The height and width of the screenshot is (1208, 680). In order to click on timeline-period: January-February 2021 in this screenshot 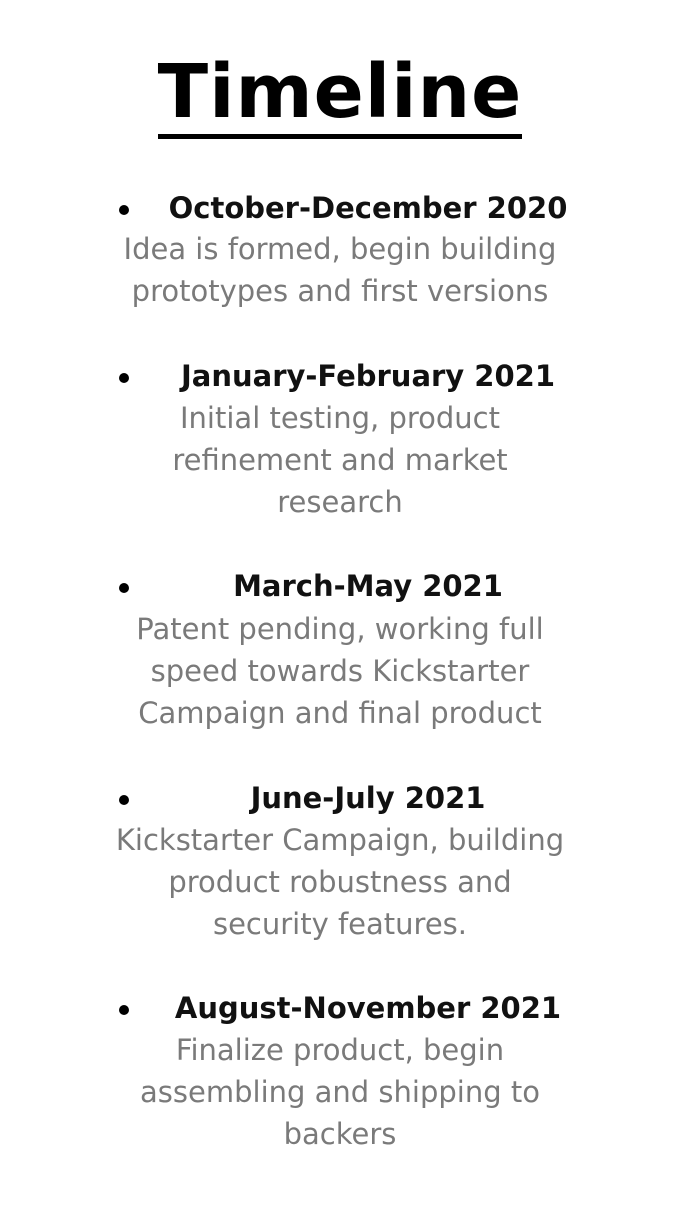, I will do `click(368, 376)`.